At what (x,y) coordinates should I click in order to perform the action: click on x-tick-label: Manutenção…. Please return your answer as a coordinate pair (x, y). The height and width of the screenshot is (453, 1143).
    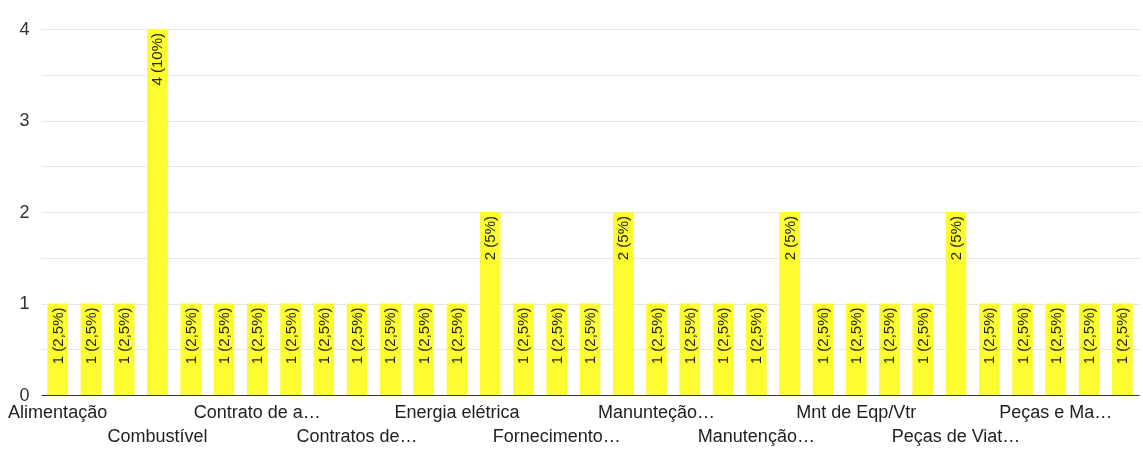
    Looking at the image, I should click on (756, 435).